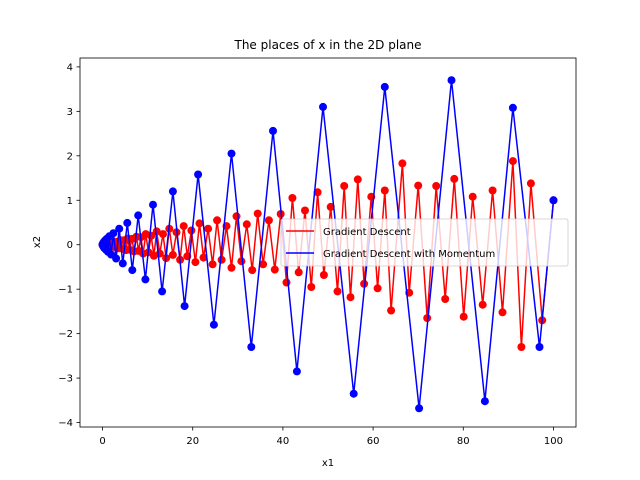 This screenshot has height=480, width=640. Describe the element at coordinates (65, 423) in the screenshot. I see `y-tick-label: −4` at that location.